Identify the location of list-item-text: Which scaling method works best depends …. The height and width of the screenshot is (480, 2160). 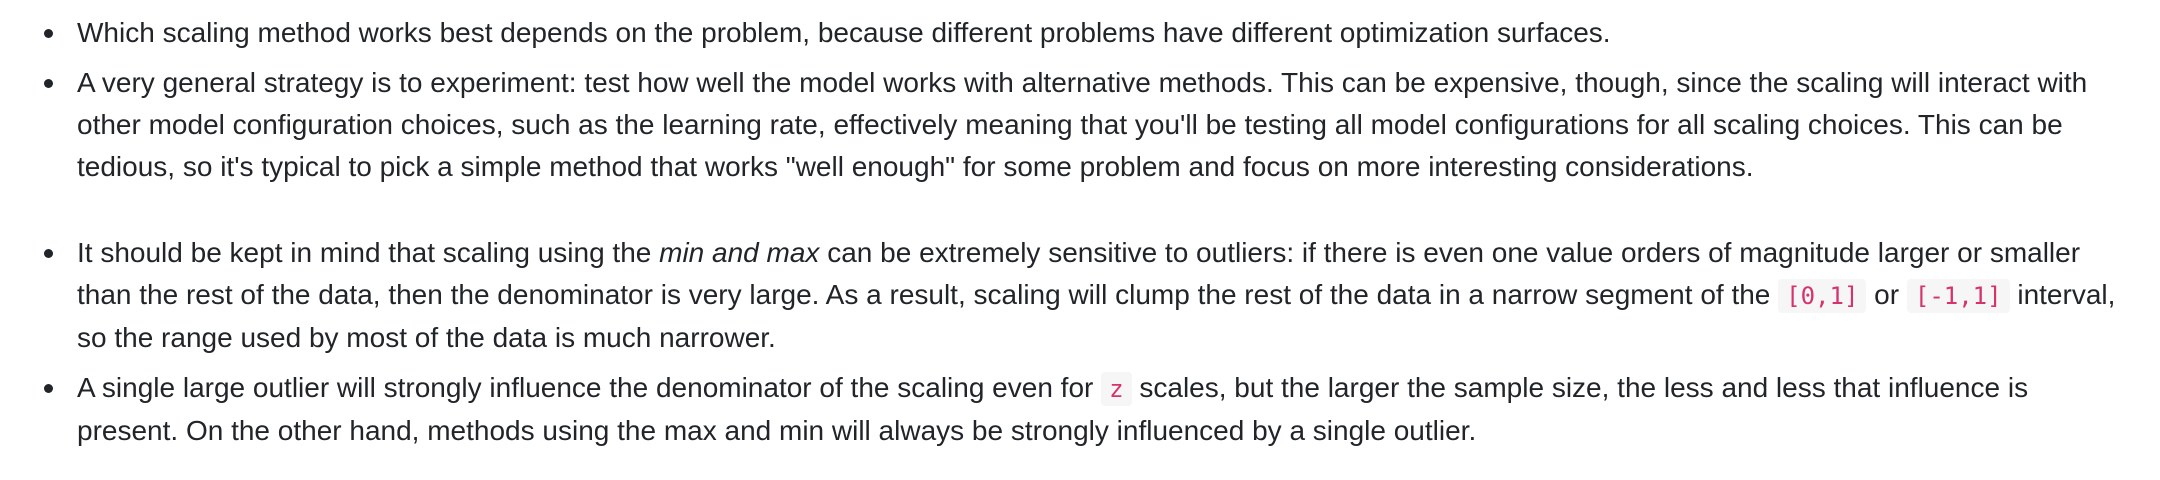
(844, 32).